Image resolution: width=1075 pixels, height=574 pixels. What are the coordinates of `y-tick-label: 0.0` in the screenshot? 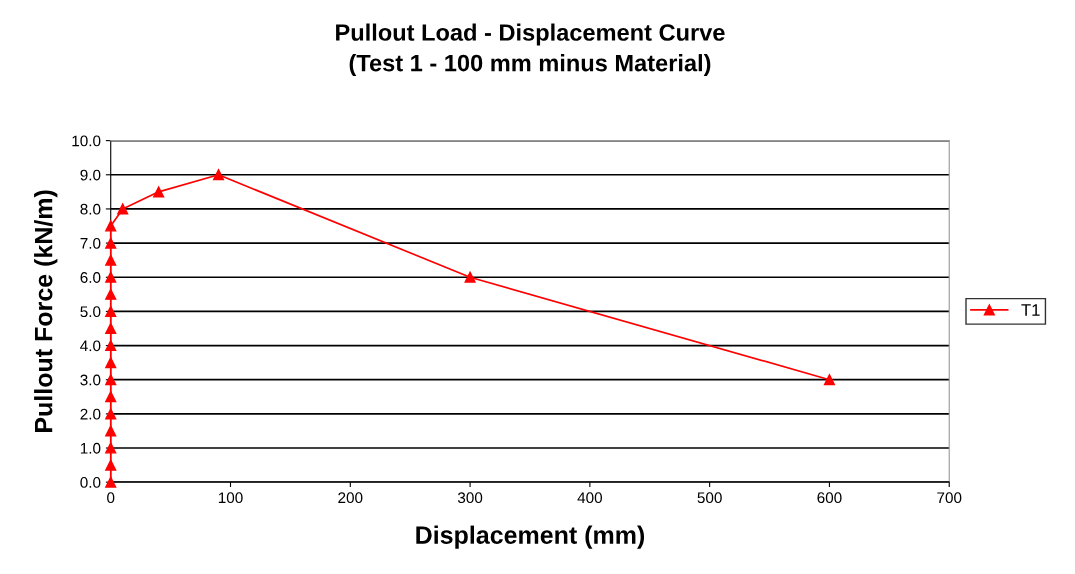 It's located at (90, 482).